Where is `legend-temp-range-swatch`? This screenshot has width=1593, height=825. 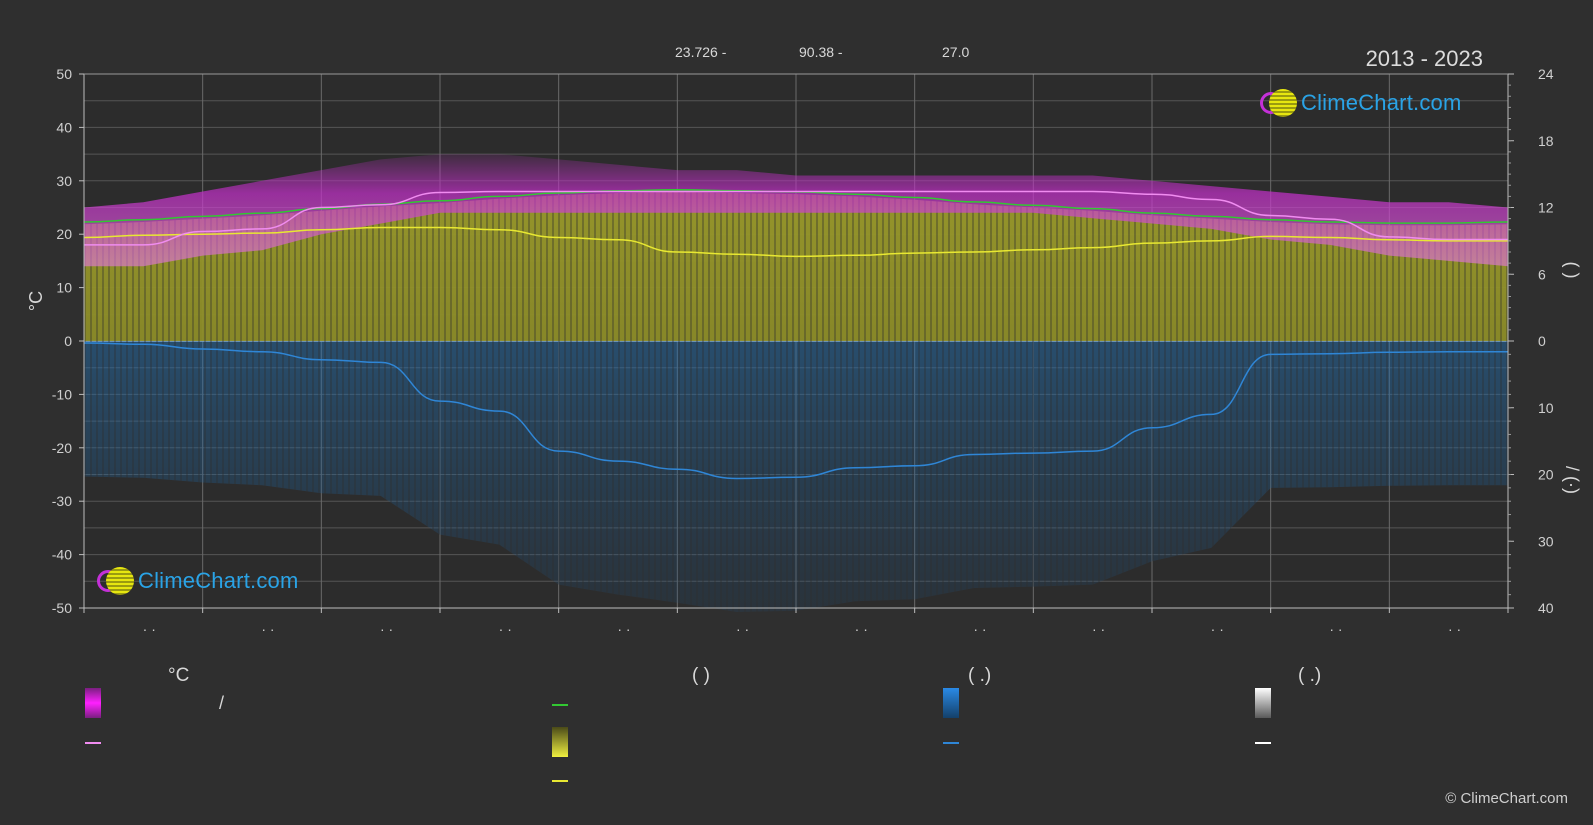
legend-temp-range-swatch is located at coordinates (93, 703).